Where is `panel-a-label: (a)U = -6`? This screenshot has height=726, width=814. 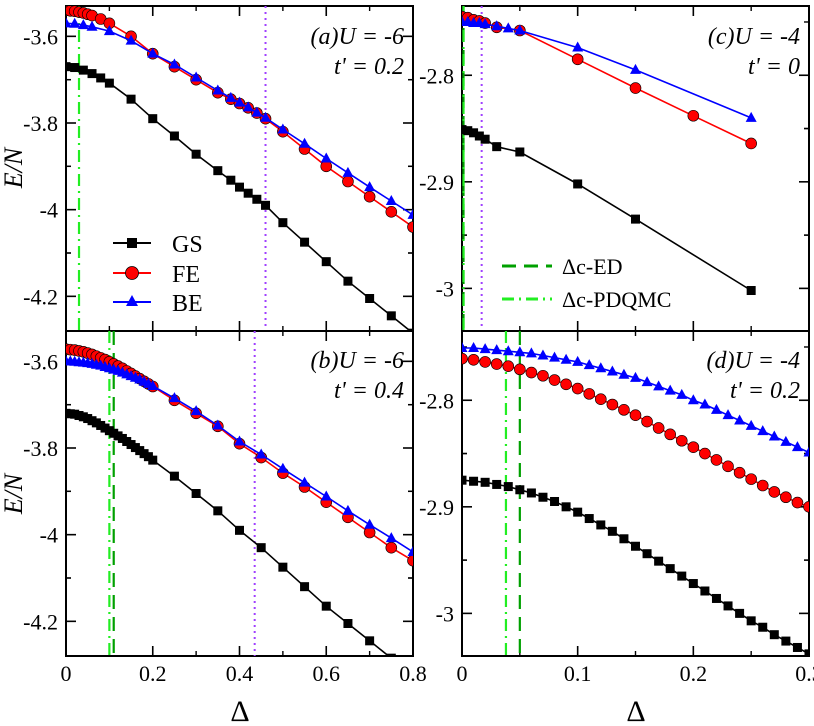 panel-a-label: (a)U = -6 is located at coordinates (357, 37).